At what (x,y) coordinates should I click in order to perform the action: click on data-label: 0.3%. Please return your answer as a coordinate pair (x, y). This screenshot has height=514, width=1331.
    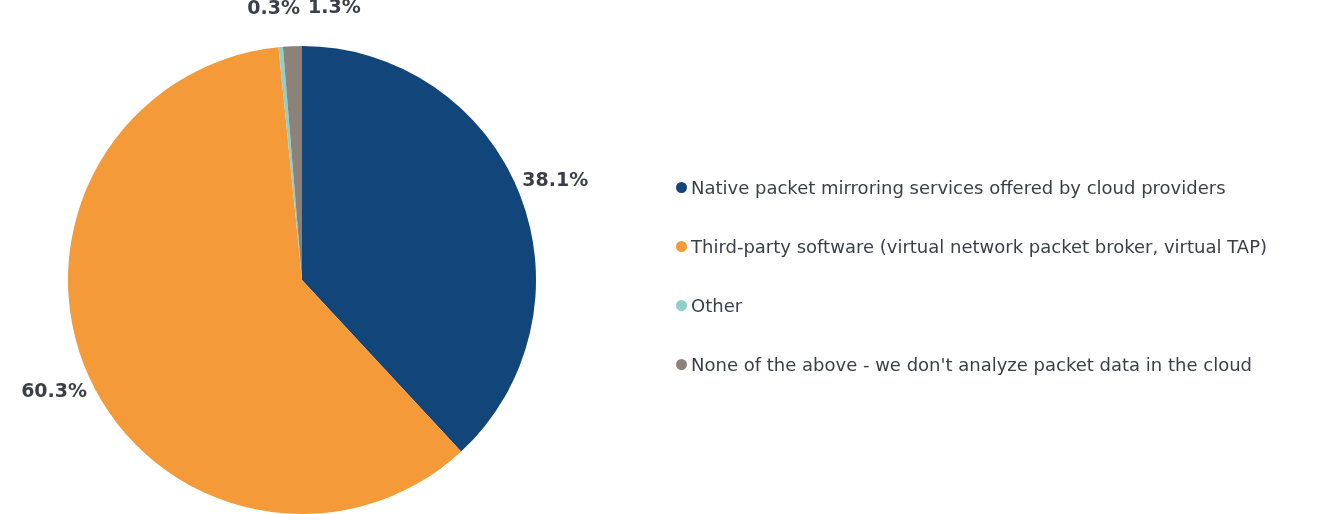
    Looking at the image, I should click on (273, 9).